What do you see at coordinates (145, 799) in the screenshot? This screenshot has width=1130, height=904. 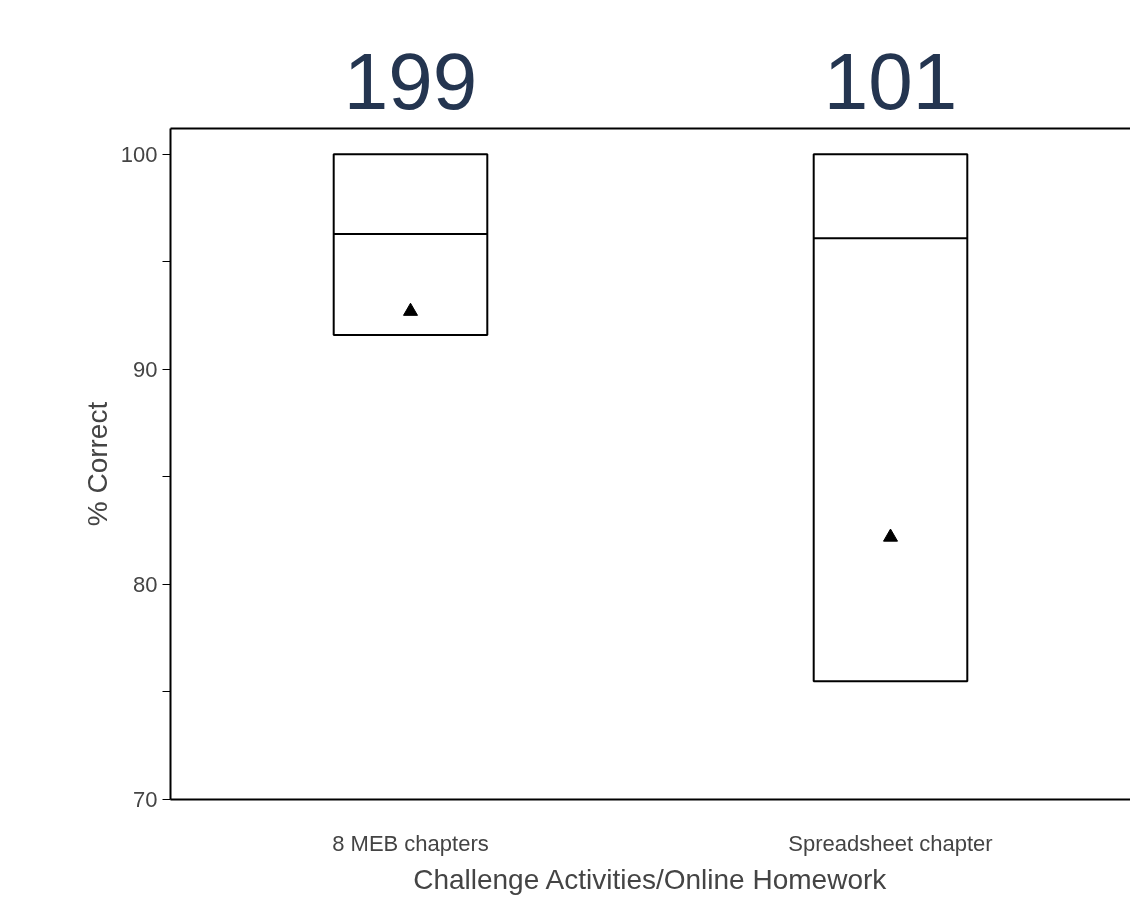 I see `y-tick-label: 70` at bounding box center [145, 799].